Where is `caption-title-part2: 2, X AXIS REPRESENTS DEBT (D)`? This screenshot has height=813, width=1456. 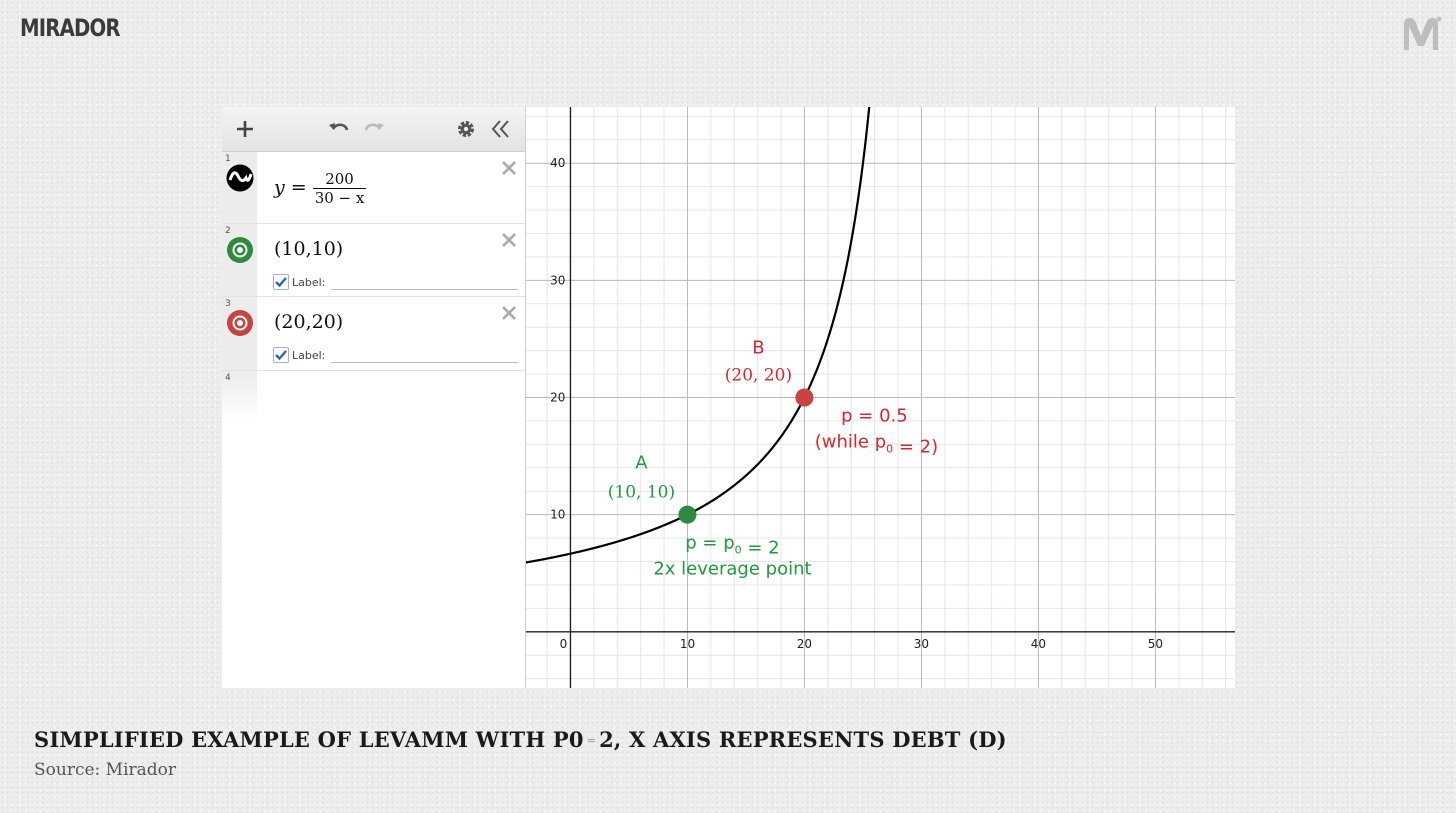 caption-title-part2: 2, X AXIS REPRESENTS DEBT (D) is located at coordinates (803, 739).